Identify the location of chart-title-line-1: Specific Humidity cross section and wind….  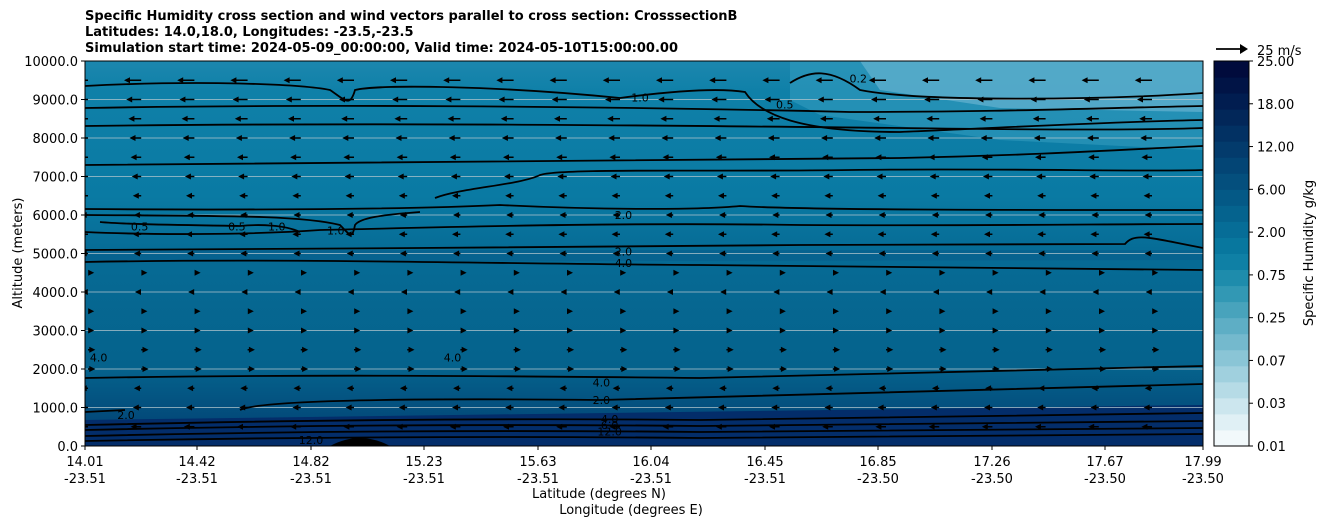
(411, 16).